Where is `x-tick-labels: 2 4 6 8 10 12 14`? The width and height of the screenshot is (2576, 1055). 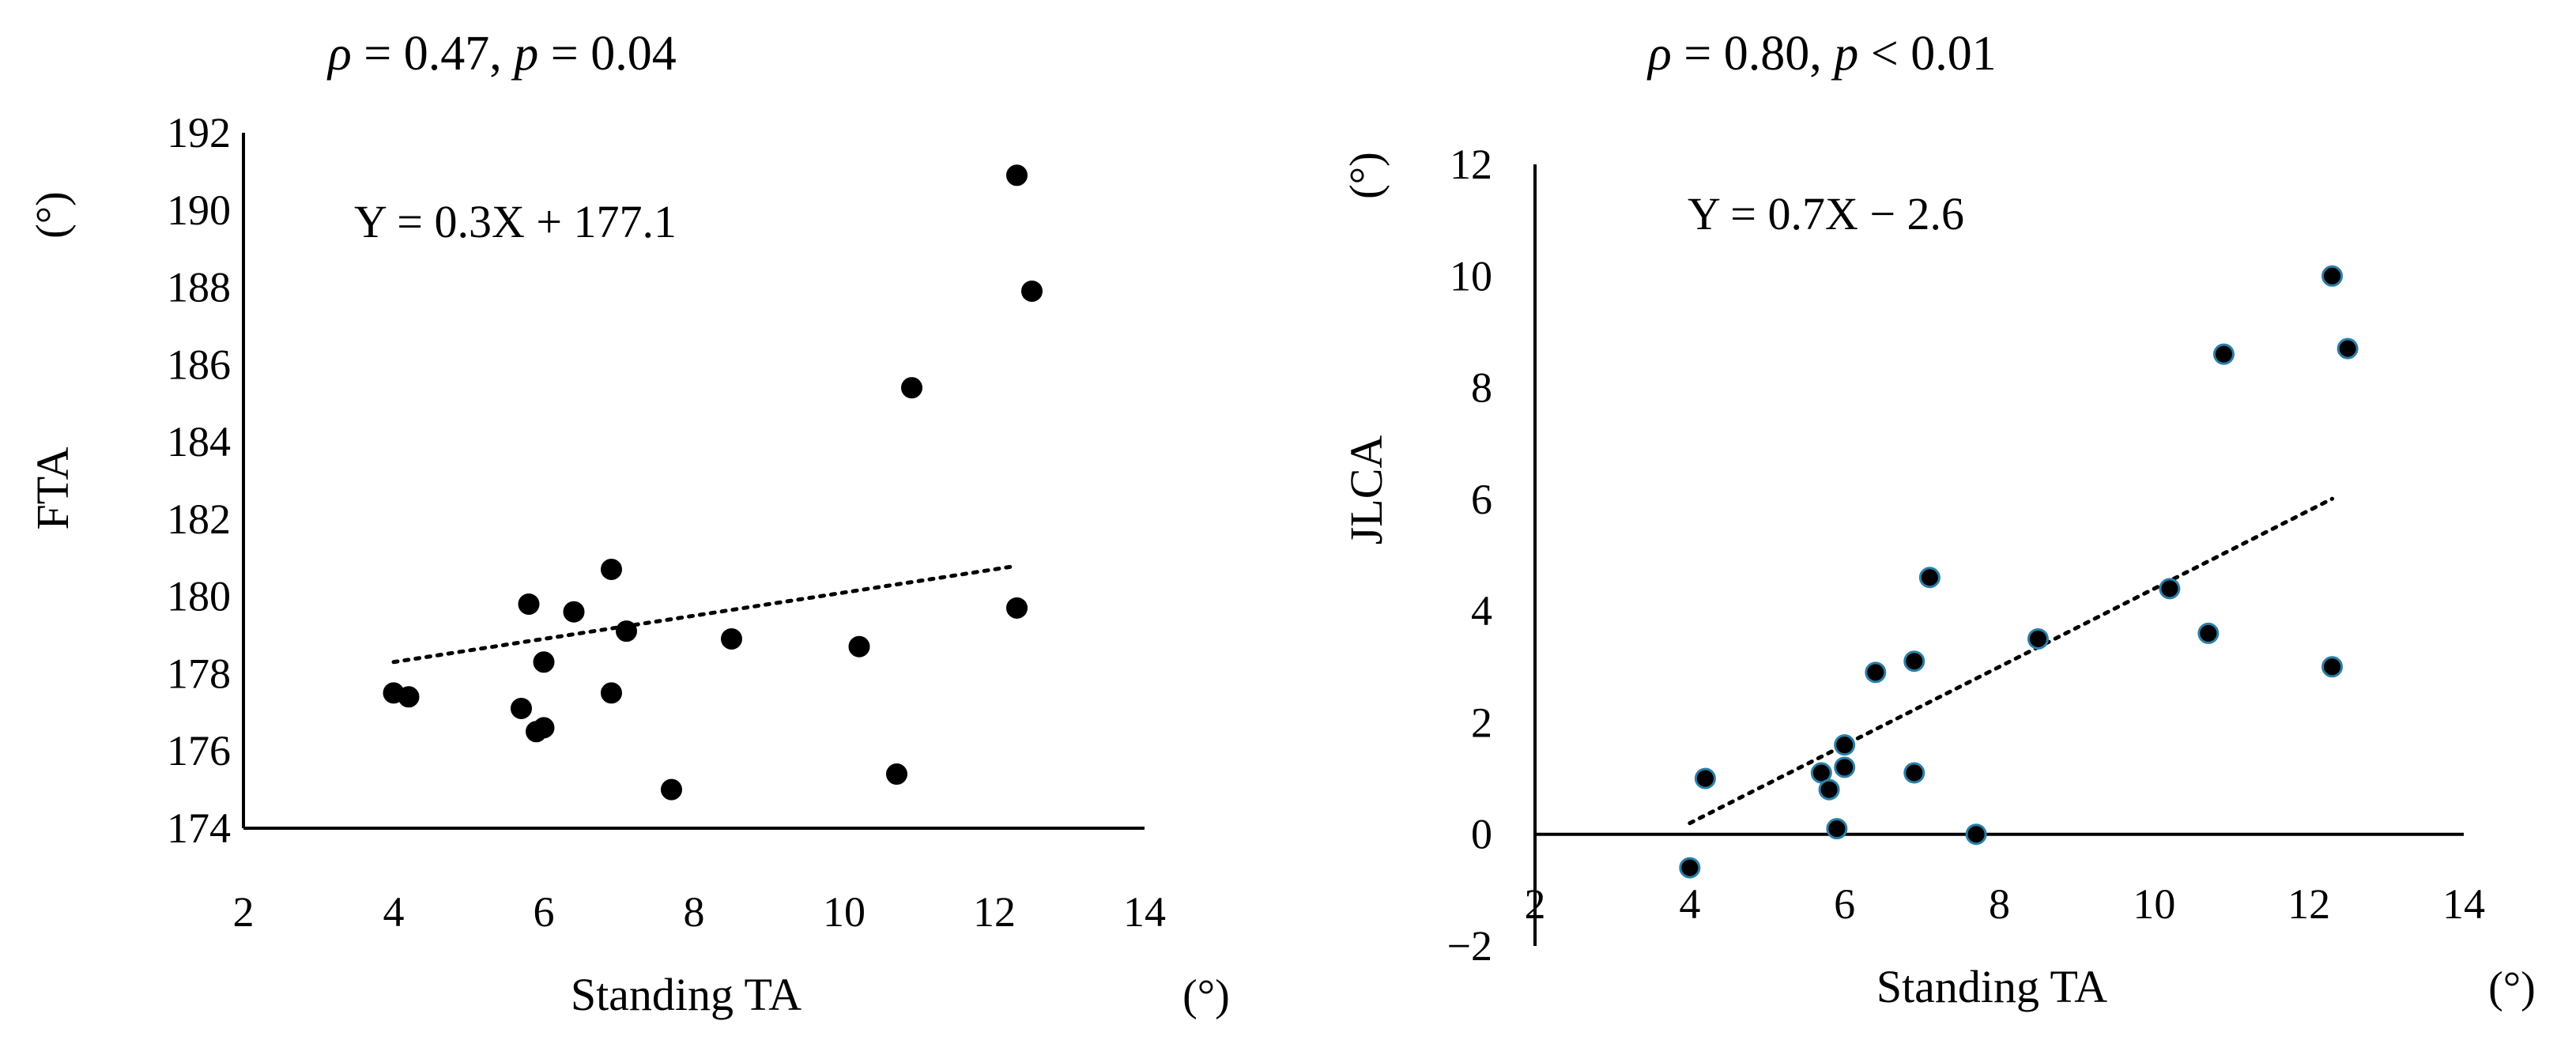
x-tick-labels: 2 4 6 8 10 12 14 is located at coordinates (700, 912).